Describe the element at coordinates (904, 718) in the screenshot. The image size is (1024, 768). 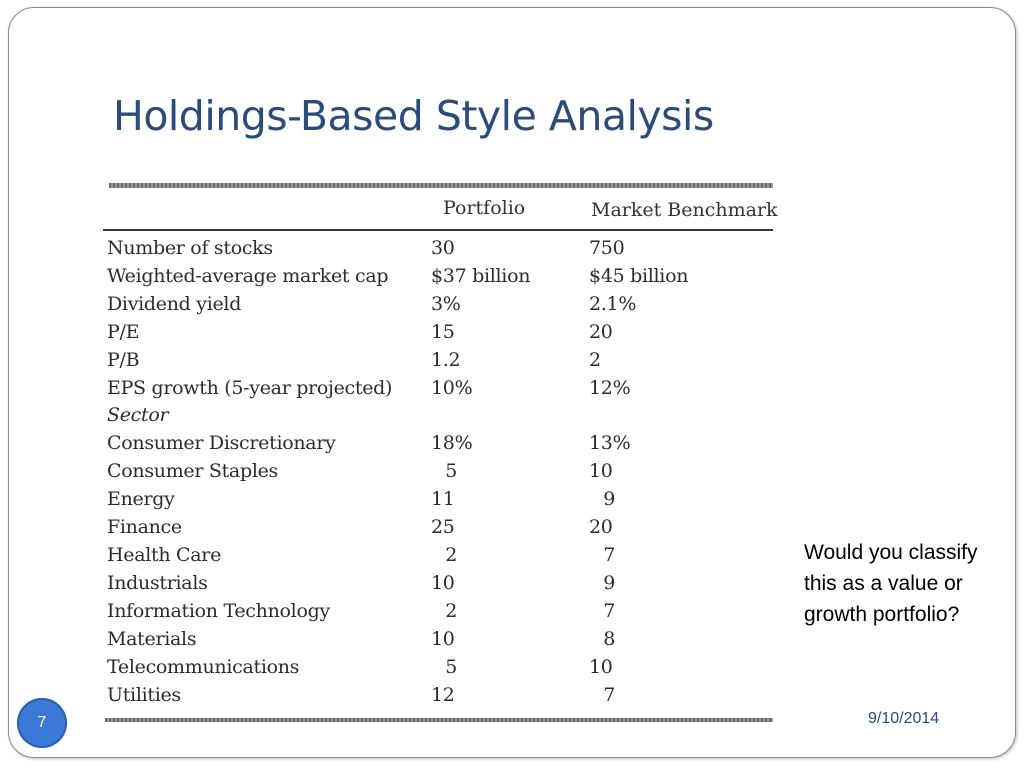
I see `slide-date: 9/10/2014` at that location.